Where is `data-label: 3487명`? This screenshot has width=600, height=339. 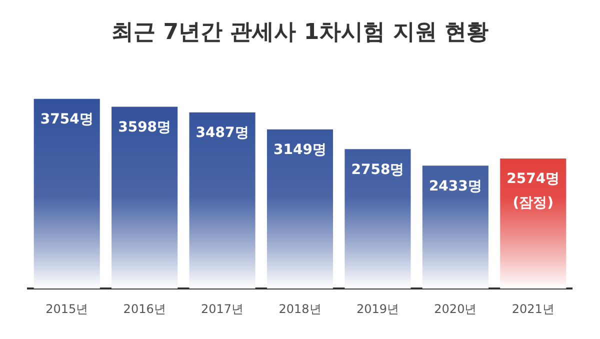
data-label: 3487명 is located at coordinates (222, 132).